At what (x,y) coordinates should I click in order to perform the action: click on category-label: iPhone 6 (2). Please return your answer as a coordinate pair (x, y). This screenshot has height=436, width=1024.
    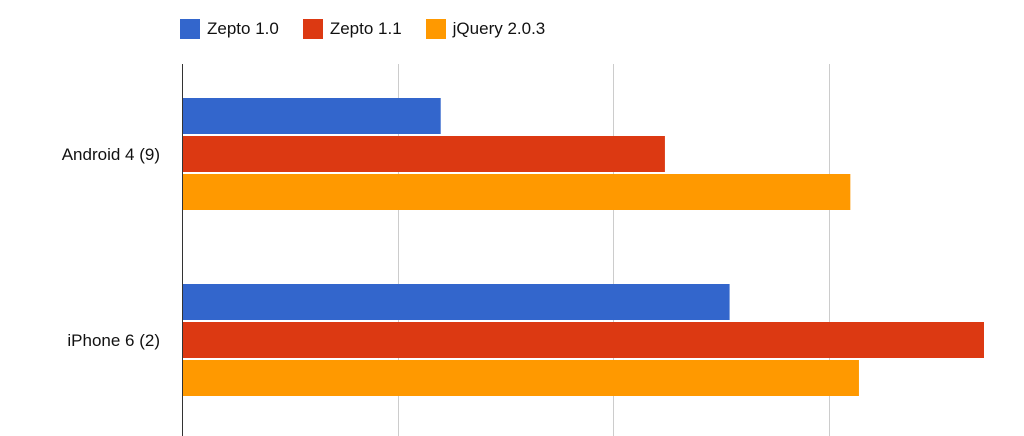
    Looking at the image, I should click on (113, 340).